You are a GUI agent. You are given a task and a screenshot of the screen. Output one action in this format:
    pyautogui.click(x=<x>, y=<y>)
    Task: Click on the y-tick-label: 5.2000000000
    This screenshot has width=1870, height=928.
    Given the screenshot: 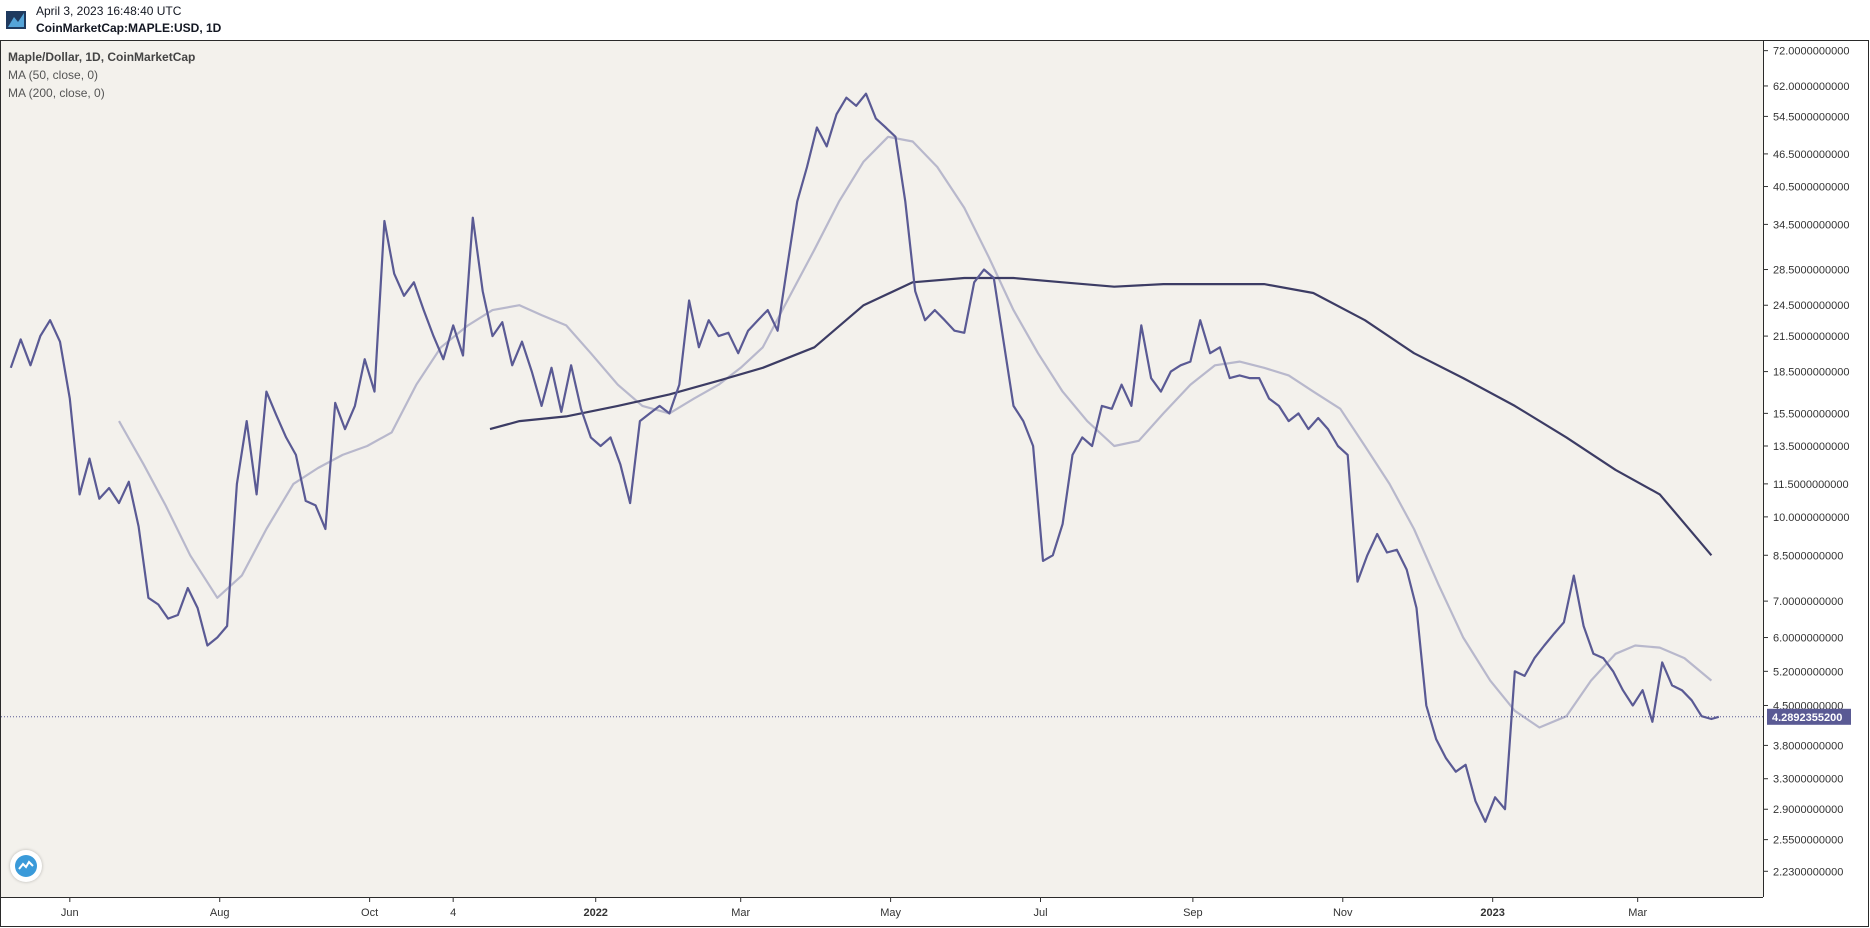 What is the action you would take?
    pyautogui.click(x=1808, y=672)
    